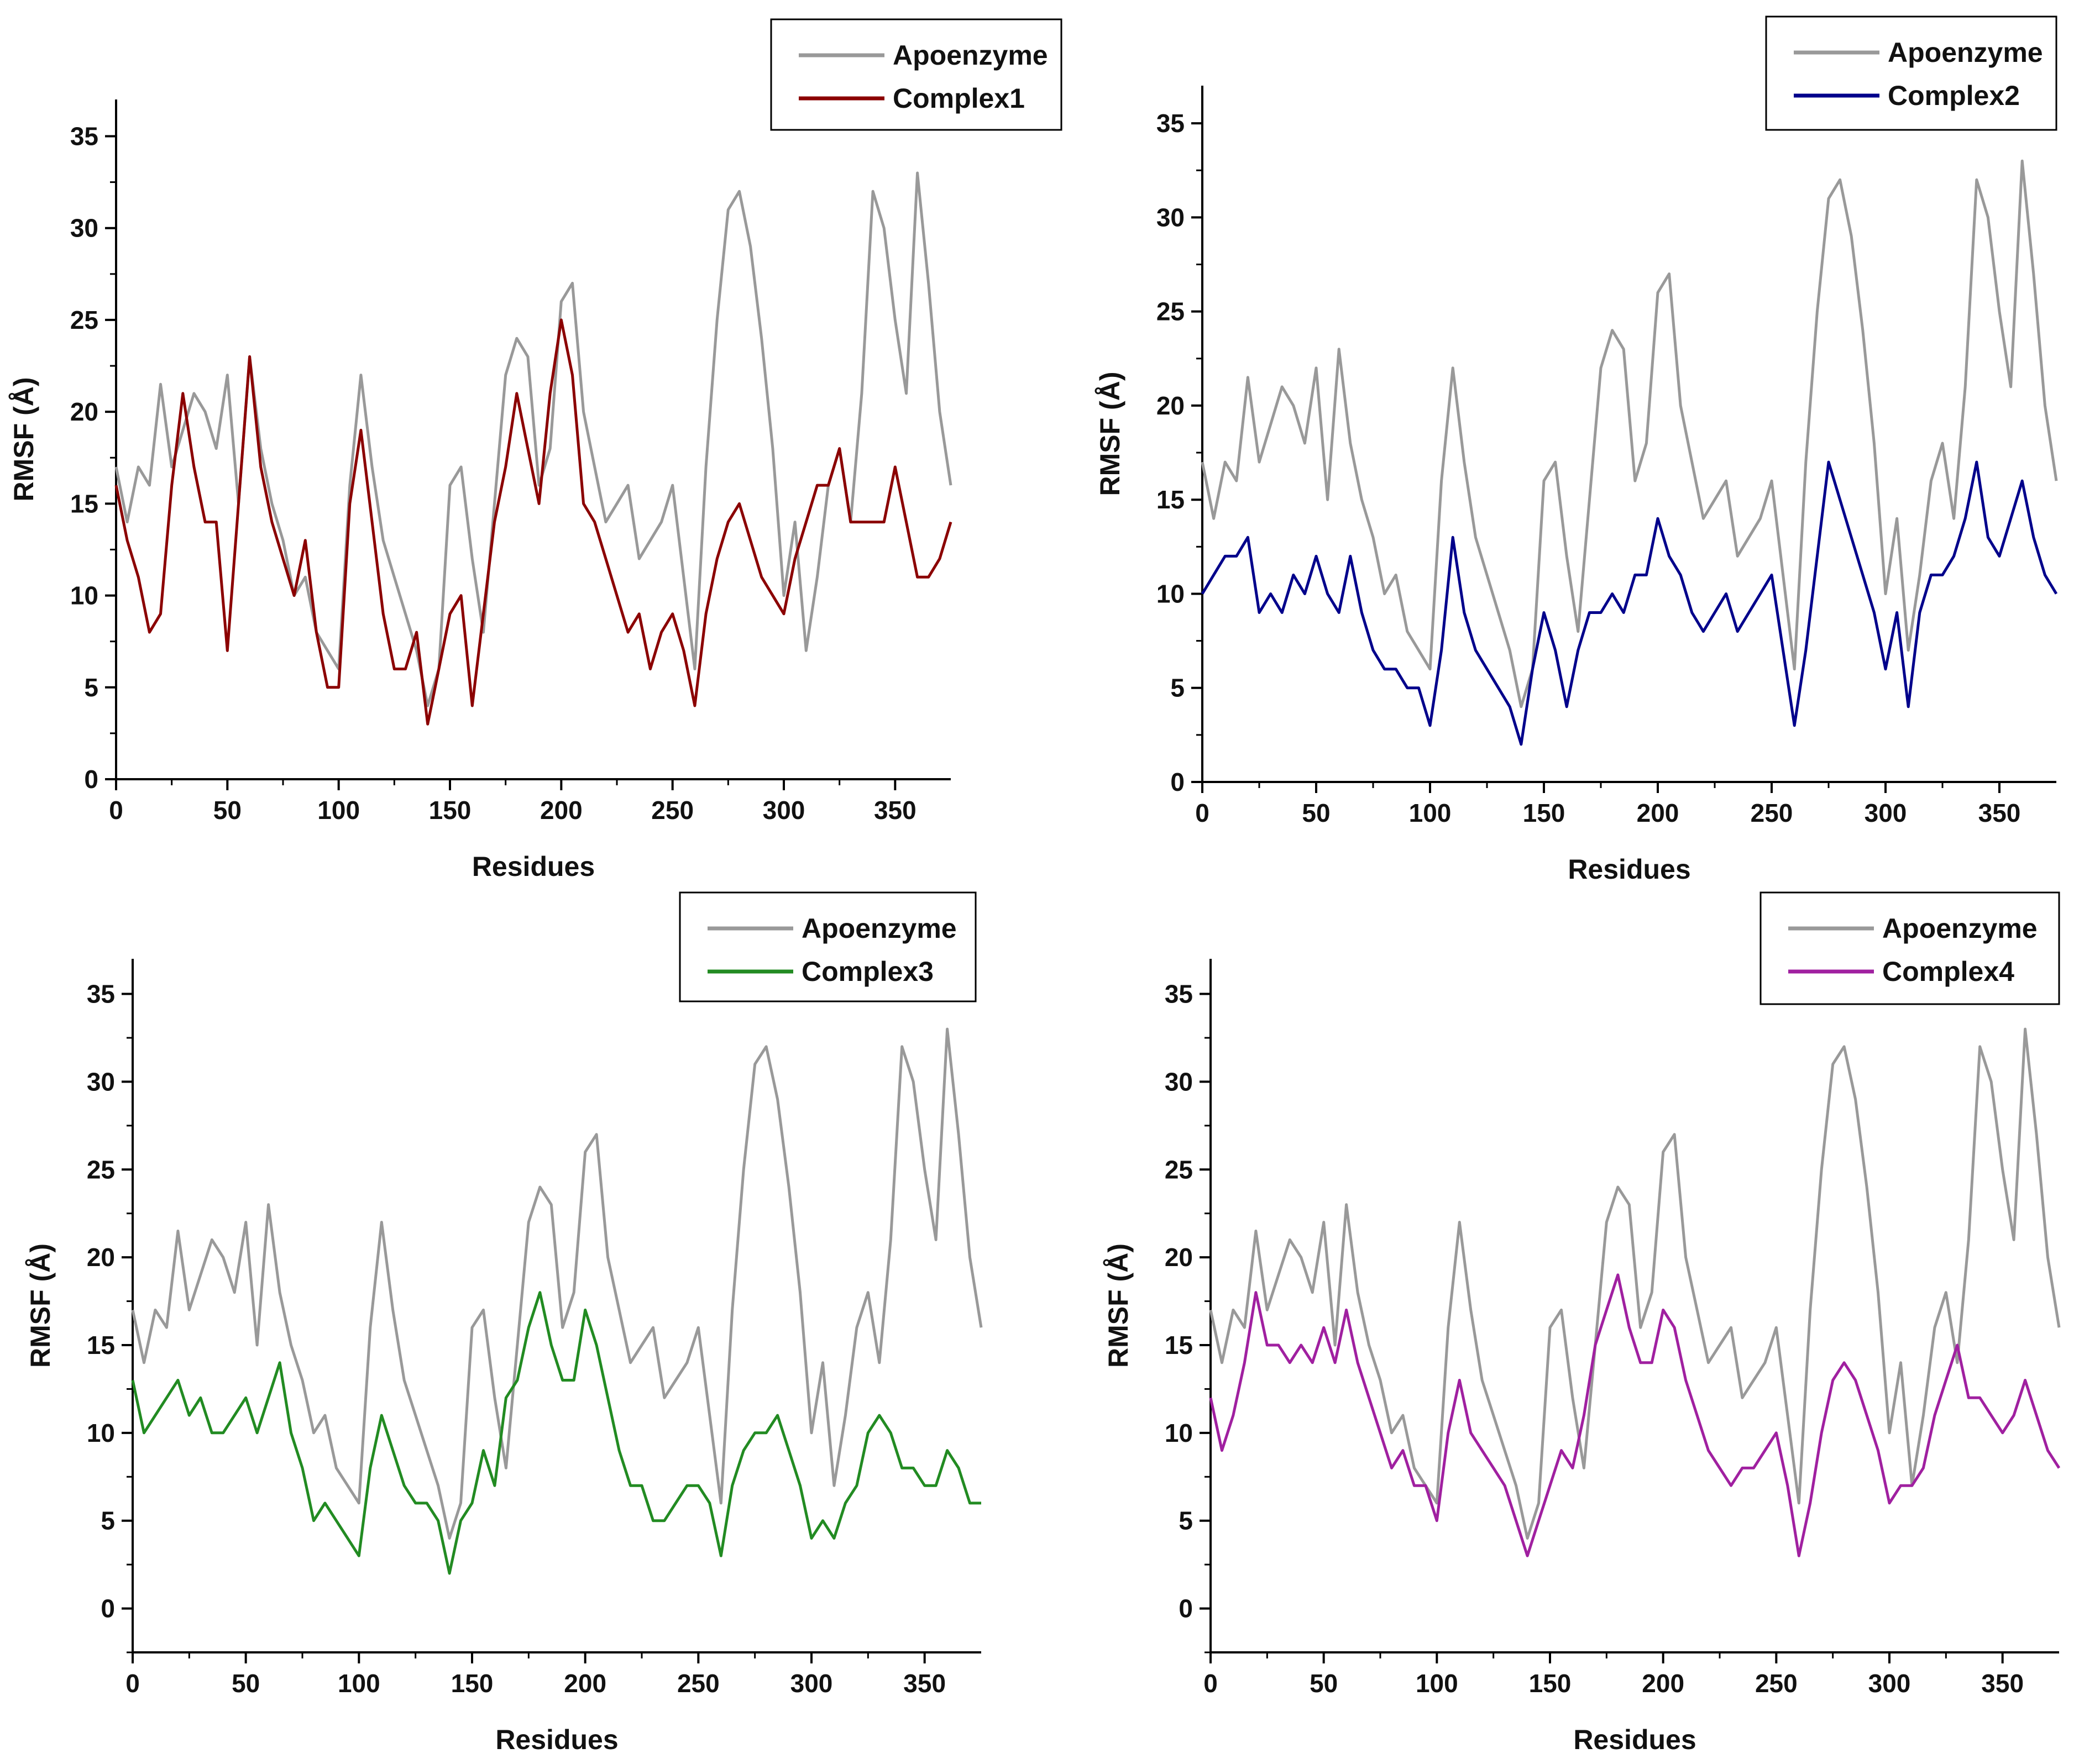  What do you see at coordinates (1635, 1415) in the screenshot?
I see `series-line-complex4` at bounding box center [1635, 1415].